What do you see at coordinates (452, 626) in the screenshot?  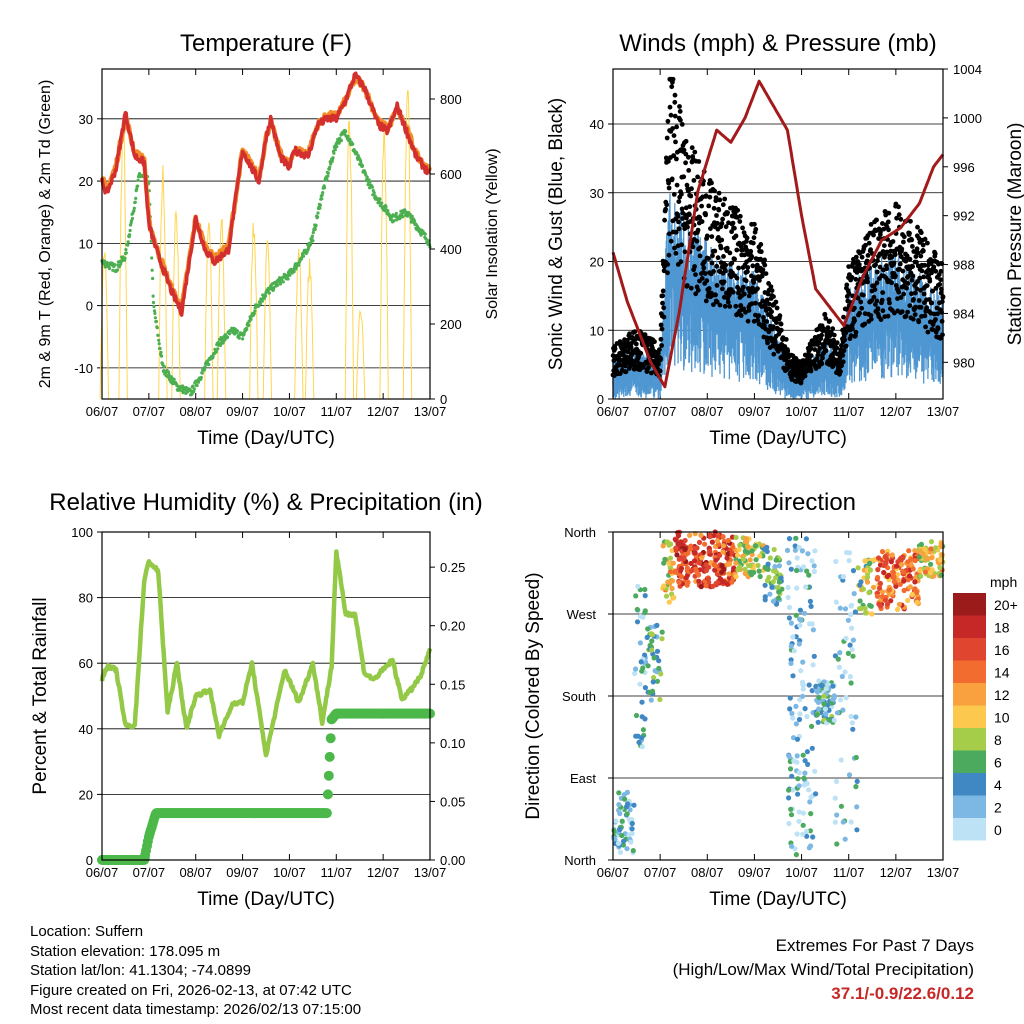 I see `y2-tick-label: 0.20` at bounding box center [452, 626].